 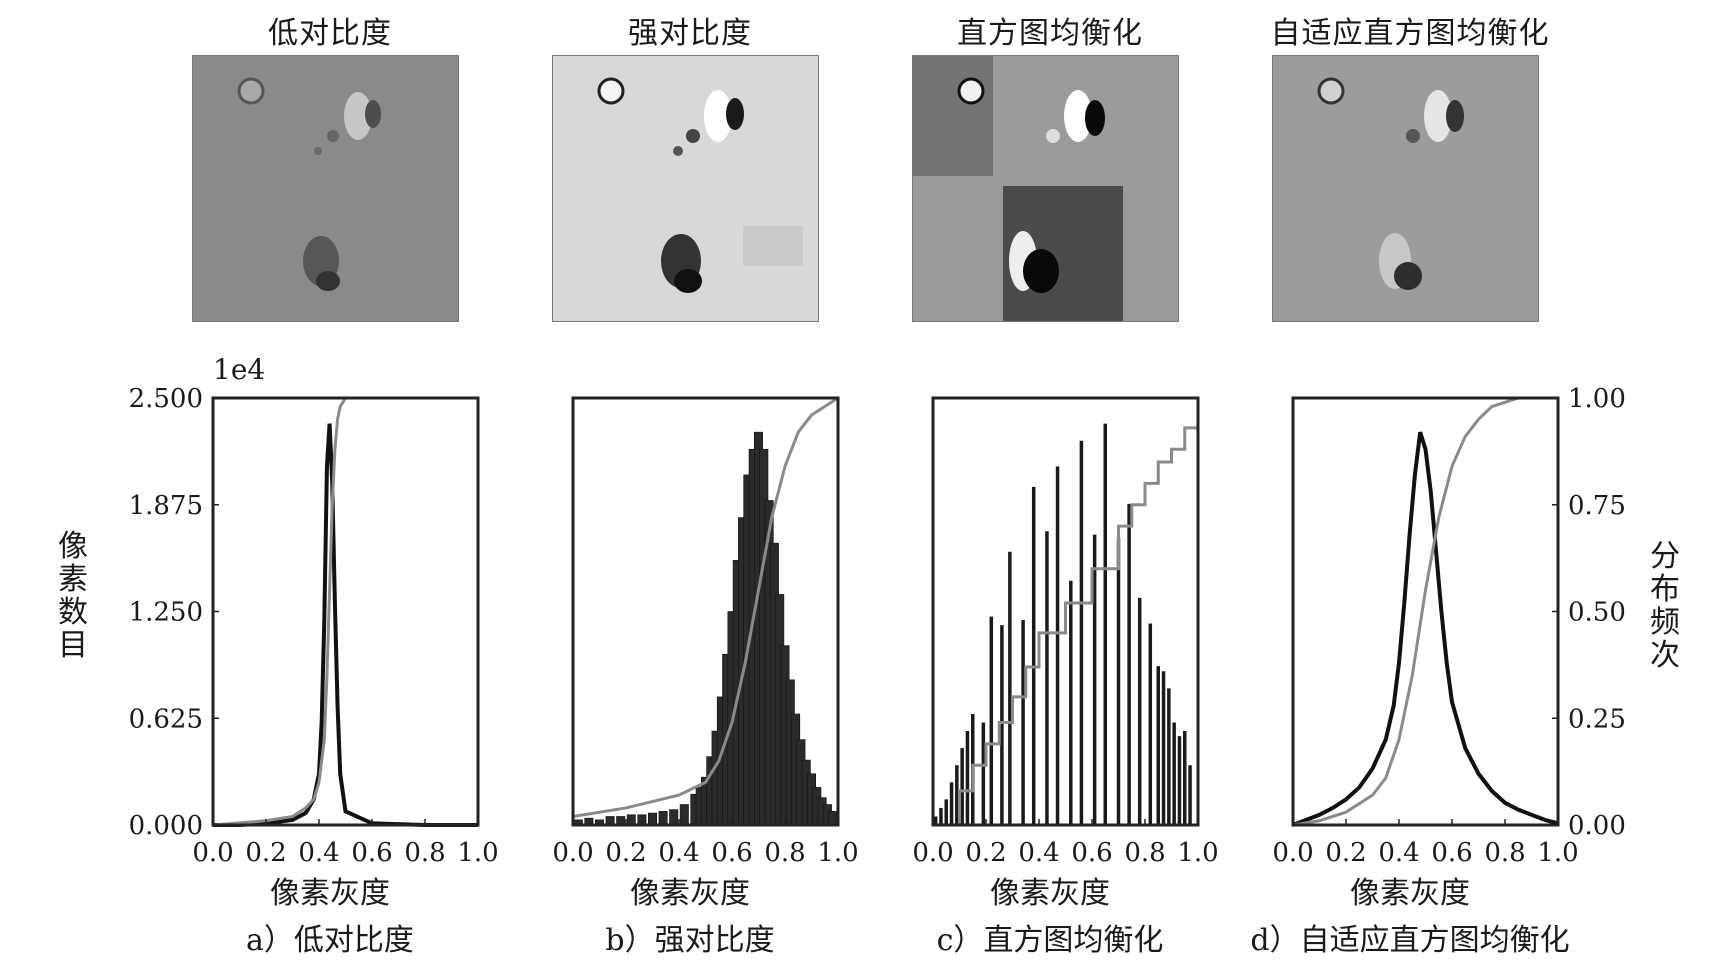 I want to click on y-right-tick-label: 0.00, so click(x=1597, y=826).